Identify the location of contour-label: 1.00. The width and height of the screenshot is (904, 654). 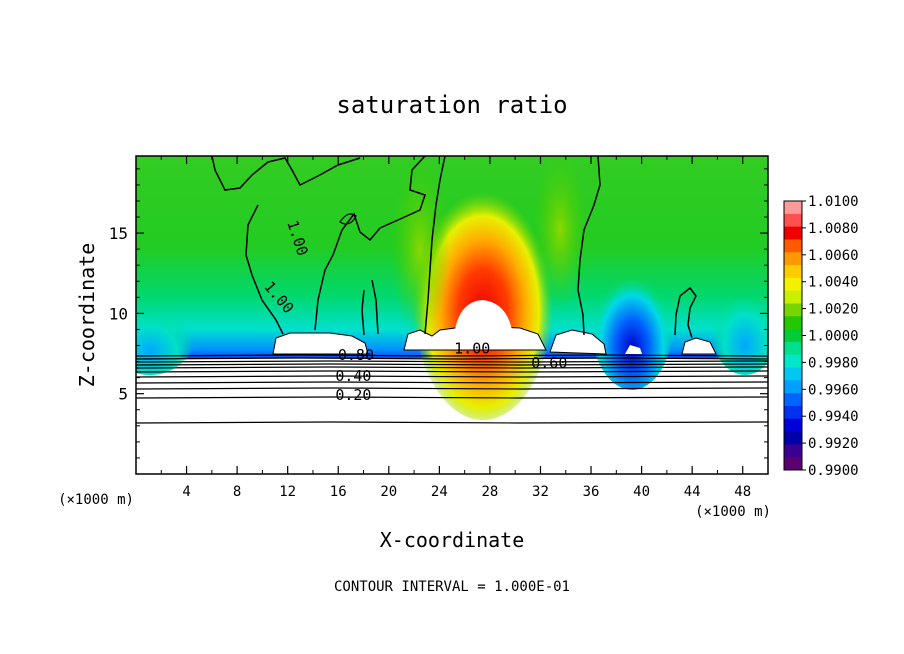
(472, 349).